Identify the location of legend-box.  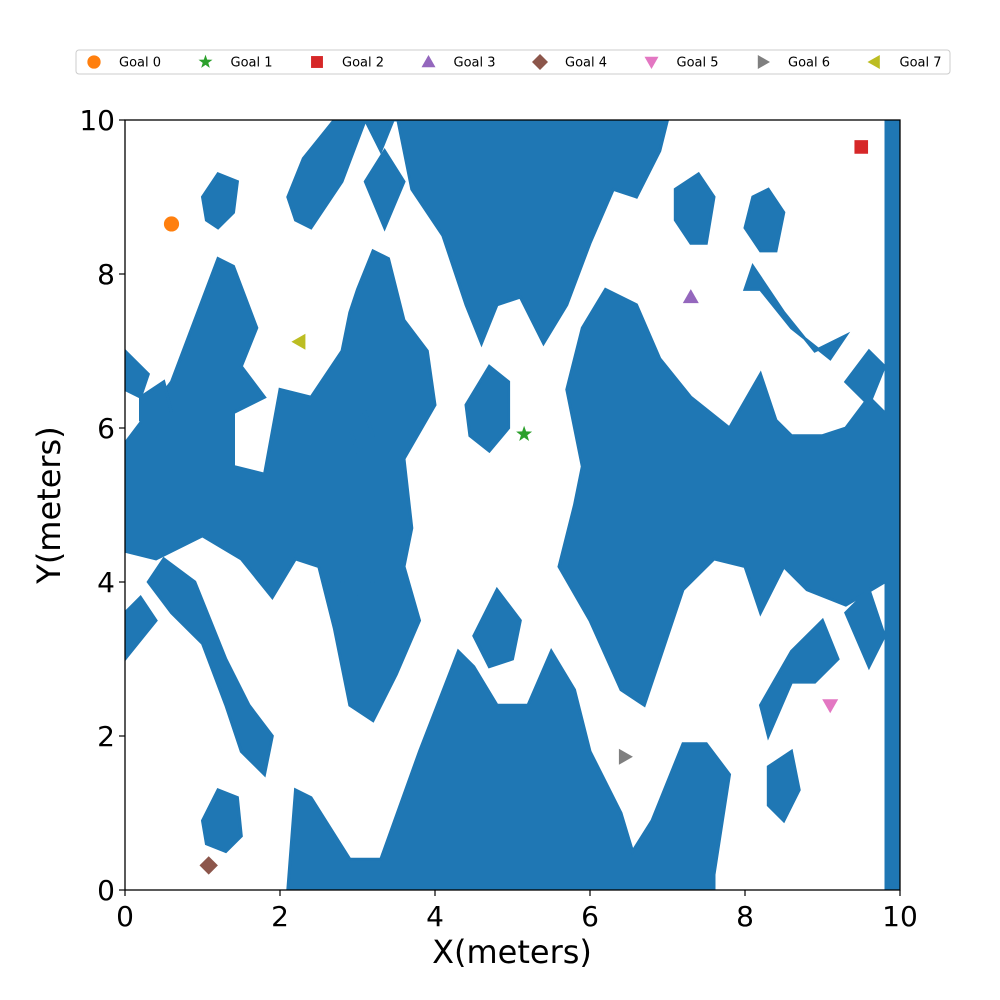
(513, 62).